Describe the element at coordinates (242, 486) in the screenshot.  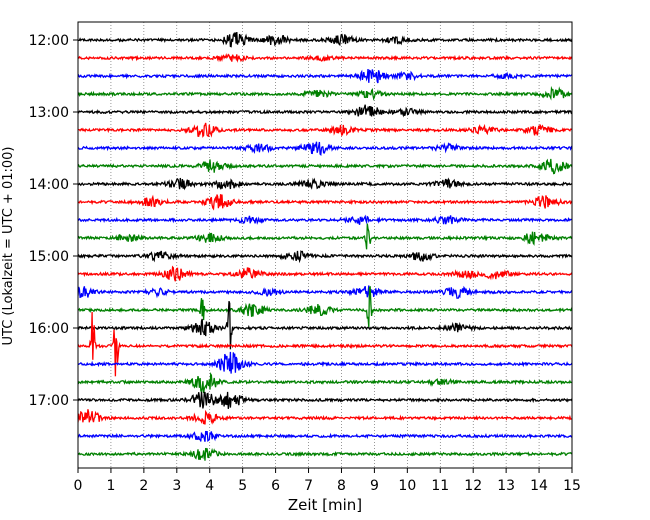
I see `x-tick-label: 5` at that location.